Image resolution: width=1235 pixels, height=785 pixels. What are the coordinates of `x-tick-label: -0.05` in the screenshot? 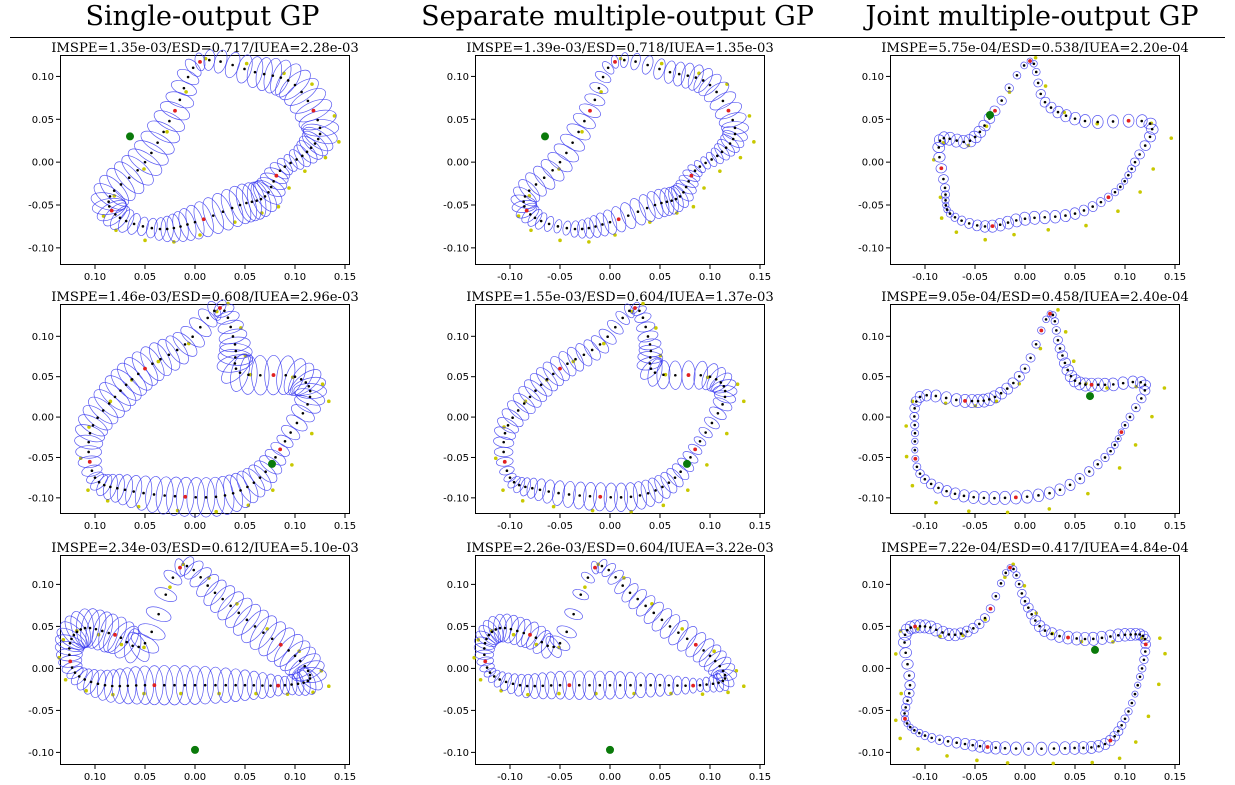 It's located at (975, 277).